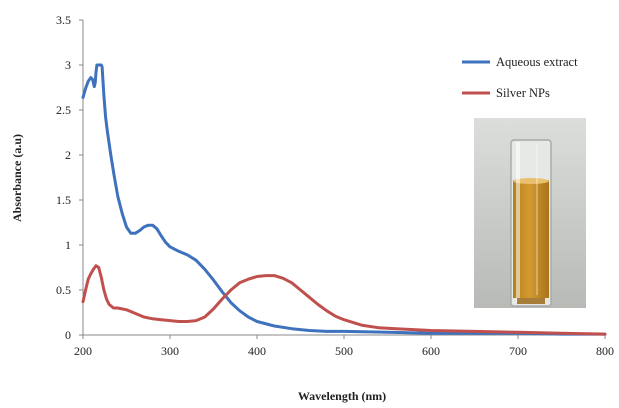 This screenshot has height=408, width=619. What do you see at coordinates (68, 335) in the screenshot?
I see `y-tick-label: 0` at bounding box center [68, 335].